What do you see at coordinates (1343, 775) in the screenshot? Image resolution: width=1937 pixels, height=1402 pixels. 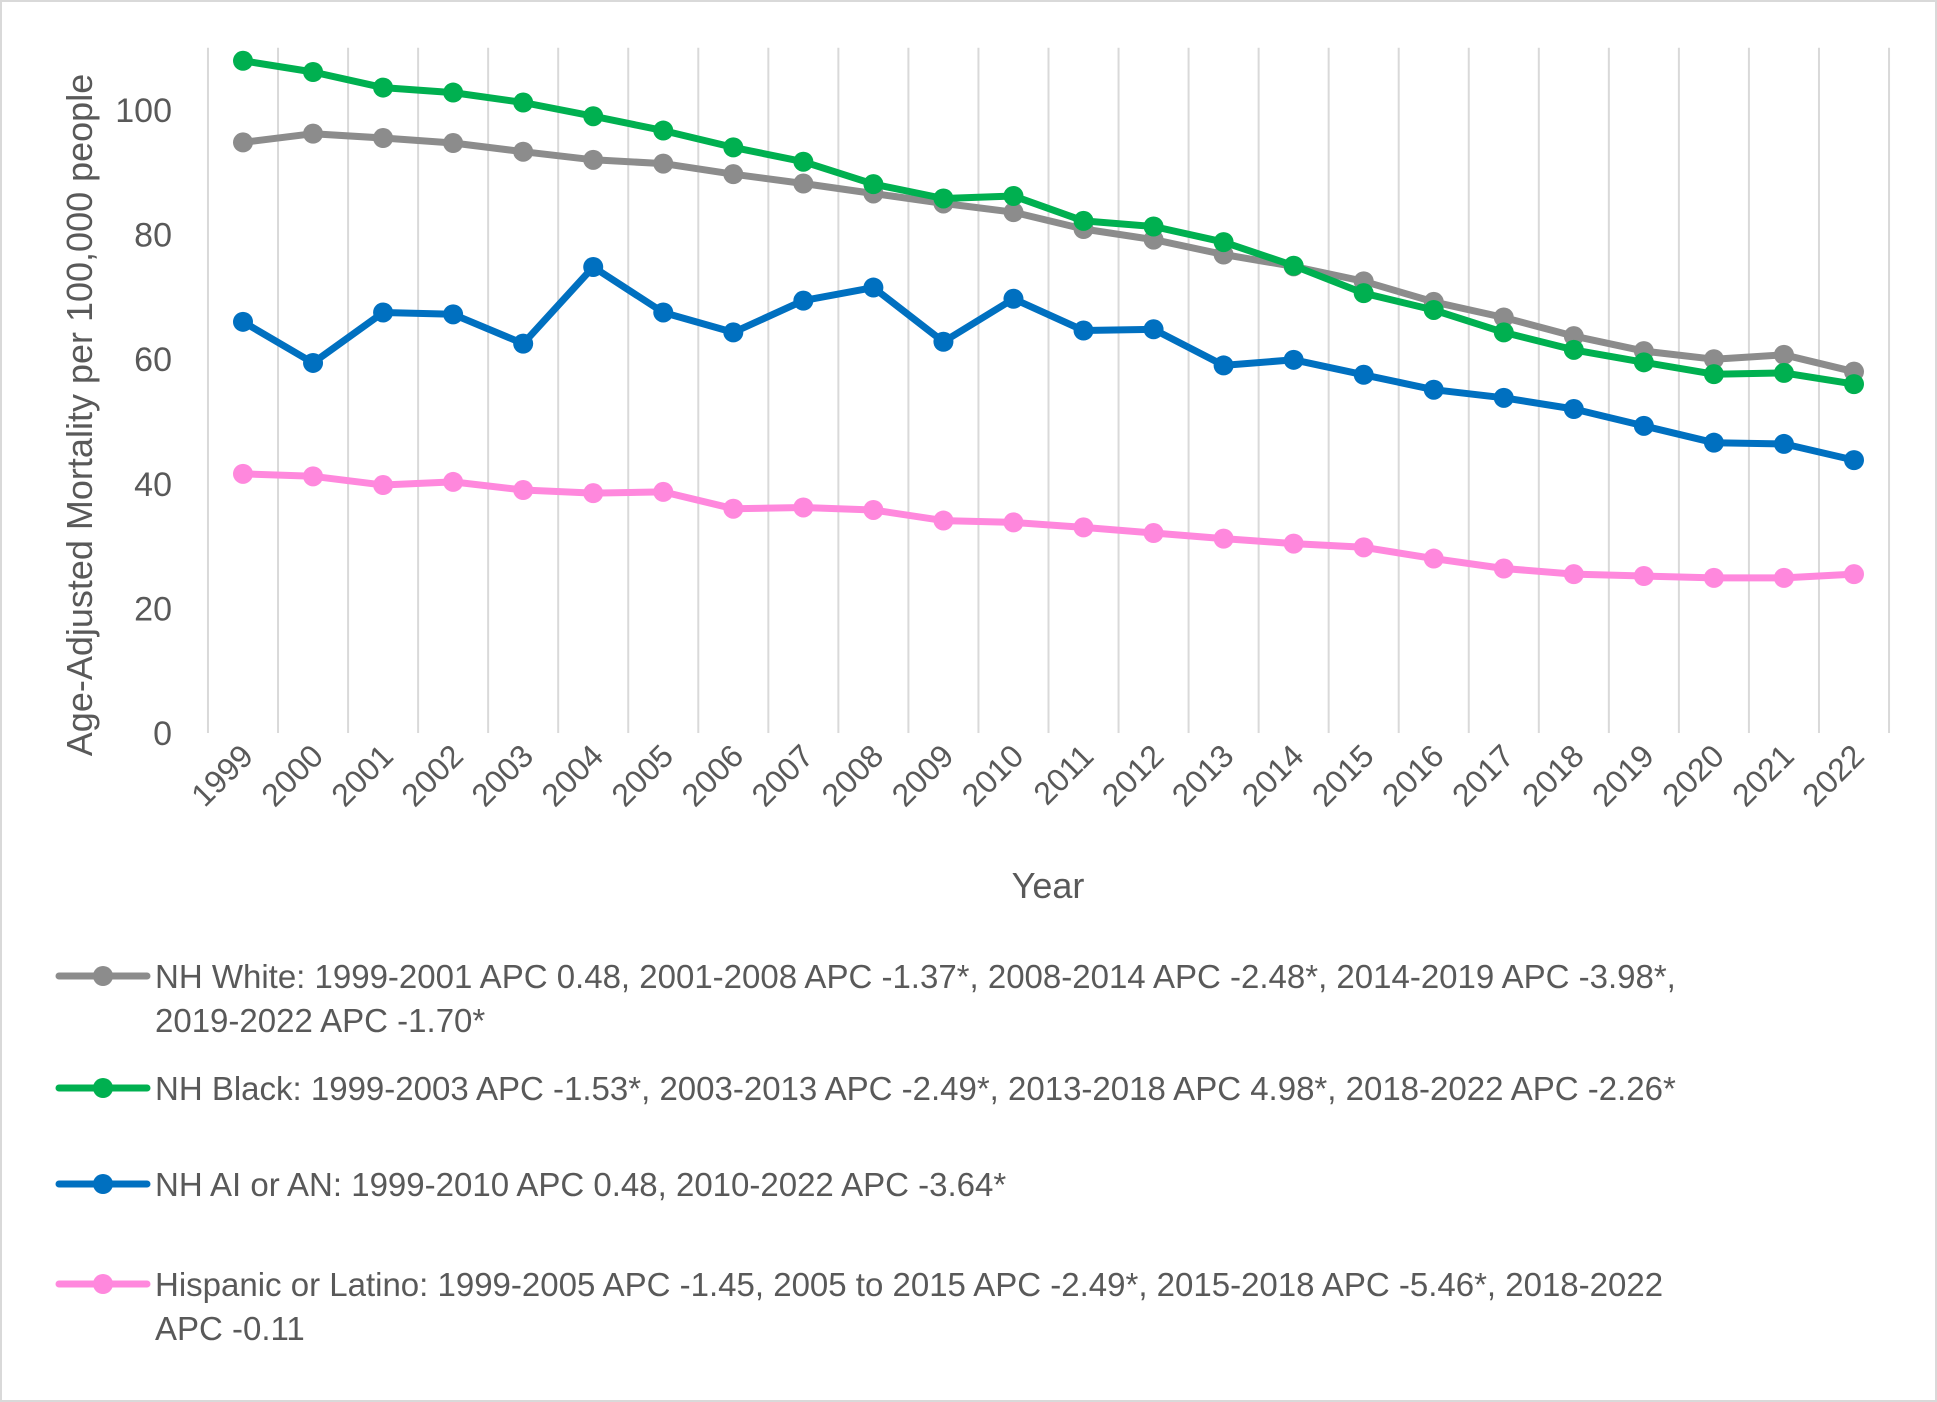 I see `x-tick-label: 2015` at bounding box center [1343, 775].